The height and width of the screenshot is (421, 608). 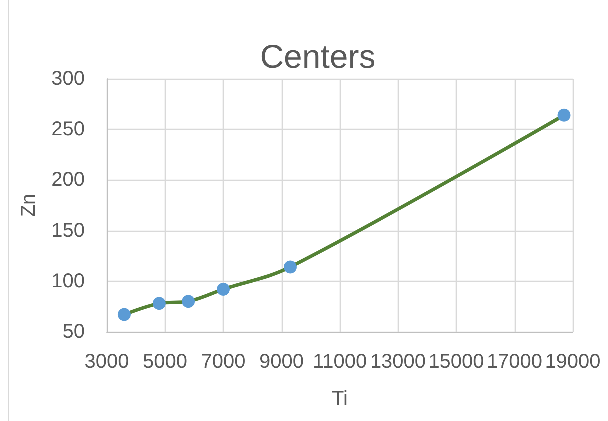 What do you see at coordinates (68, 79) in the screenshot?
I see `y-tick-label: 300` at bounding box center [68, 79].